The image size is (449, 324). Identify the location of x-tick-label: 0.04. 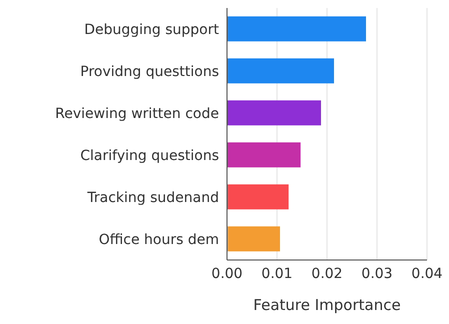
(427, 274).